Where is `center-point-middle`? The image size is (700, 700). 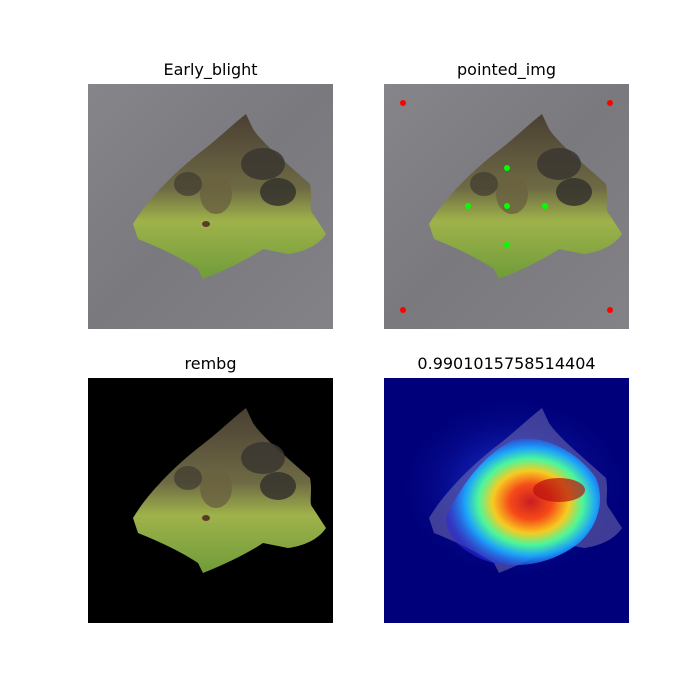
center-point-middle is located at coordinates (507, 206).